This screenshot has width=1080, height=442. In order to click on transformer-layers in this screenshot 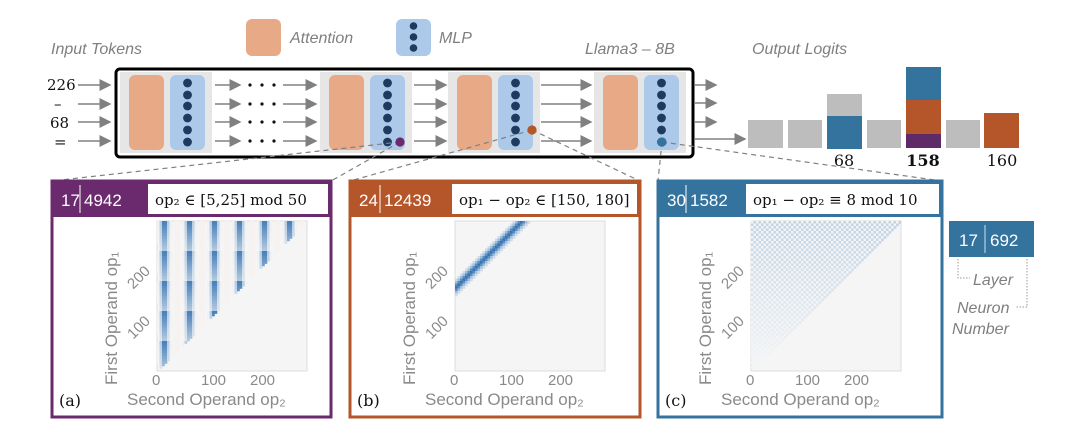, I will do `click(403, 112)`.